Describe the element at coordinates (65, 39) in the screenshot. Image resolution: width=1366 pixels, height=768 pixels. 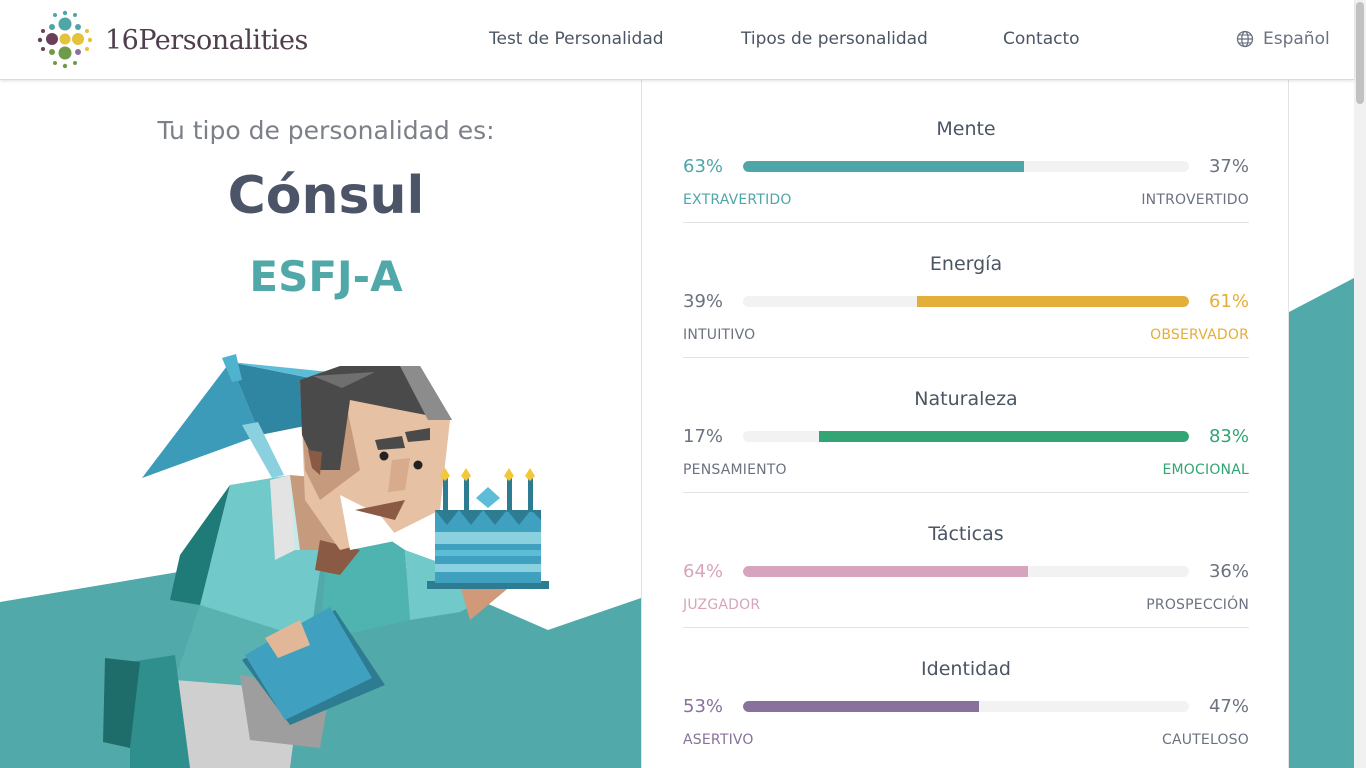
I see `16personalities-logo-icon` at that location.